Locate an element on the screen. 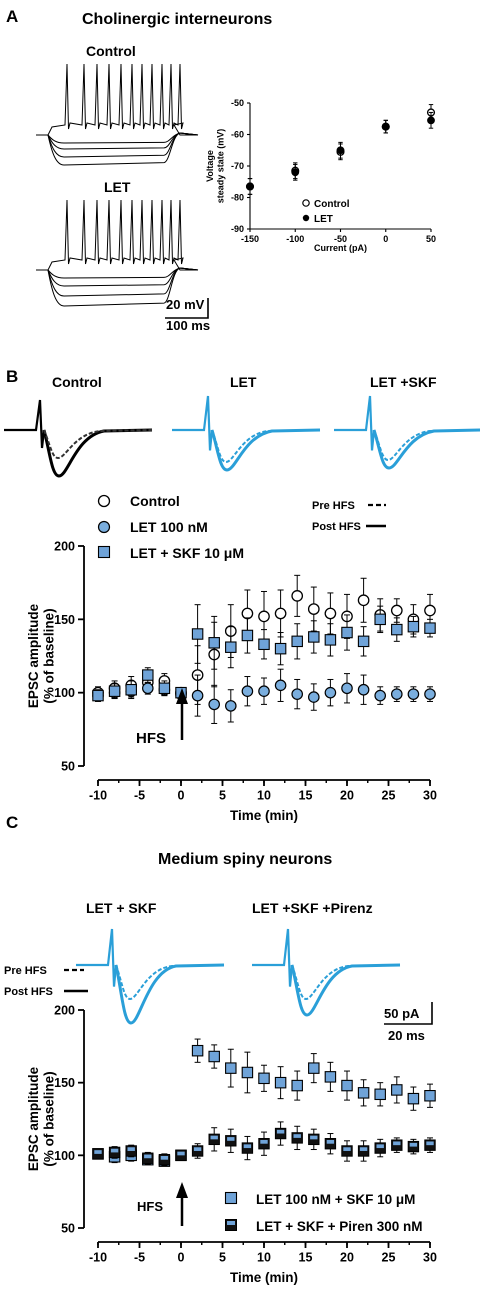 The image size is (480, 1300). y-axis-title-line: Voltage is located at coordinates (210, 166).